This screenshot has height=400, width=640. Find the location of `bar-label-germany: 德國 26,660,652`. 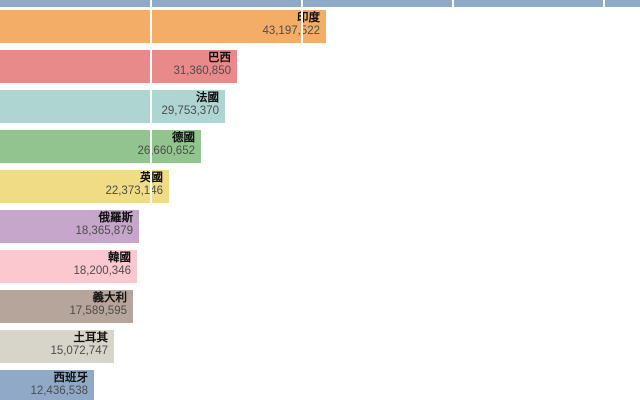

bar-label-germany: 德國 26,660,652 is located at coordinates (166, 145).